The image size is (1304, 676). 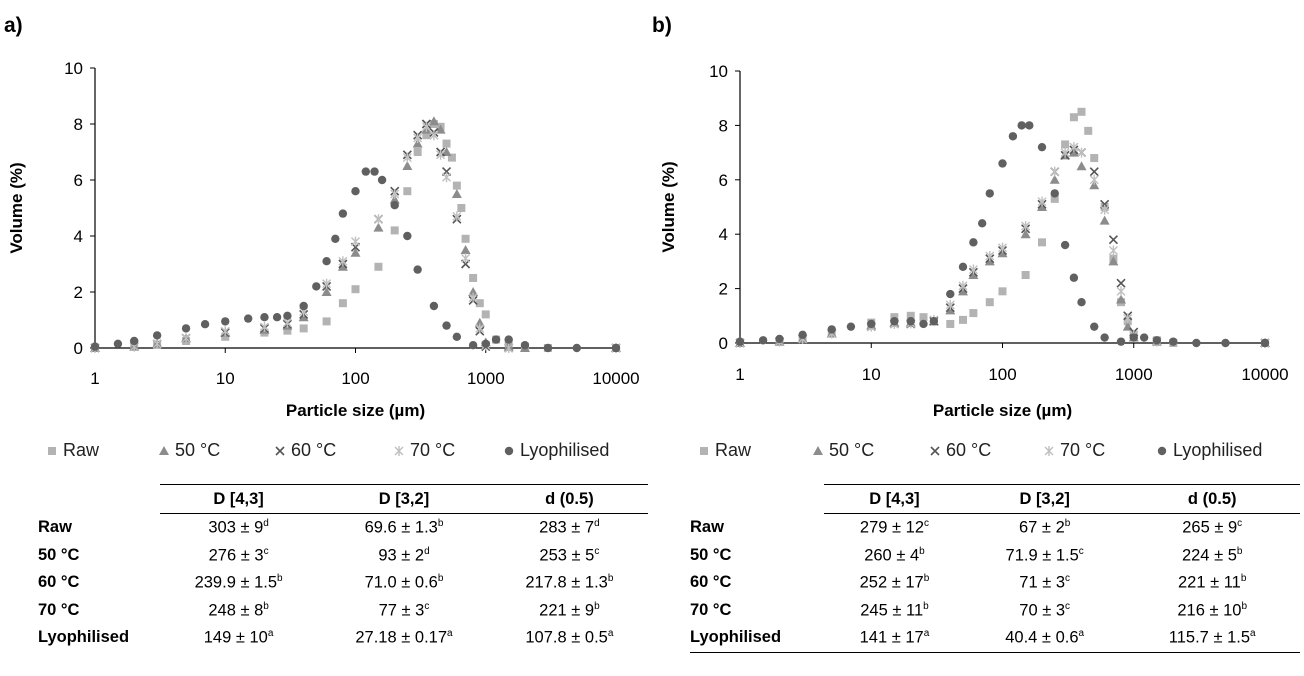 I want to click on series-70-c, so click(x=1002, y=245).